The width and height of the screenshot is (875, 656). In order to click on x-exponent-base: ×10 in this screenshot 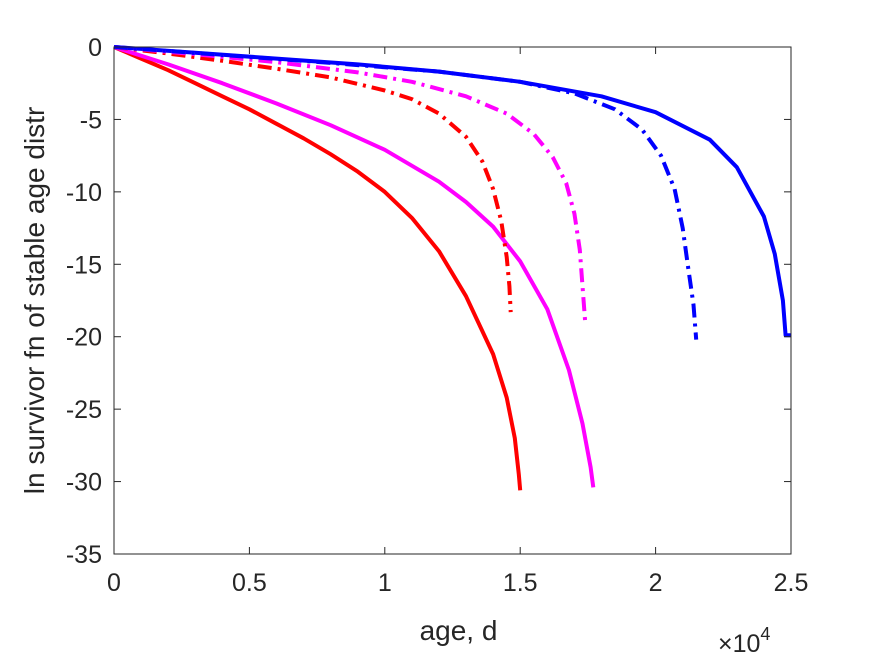, I will do `click(739, 643)`.